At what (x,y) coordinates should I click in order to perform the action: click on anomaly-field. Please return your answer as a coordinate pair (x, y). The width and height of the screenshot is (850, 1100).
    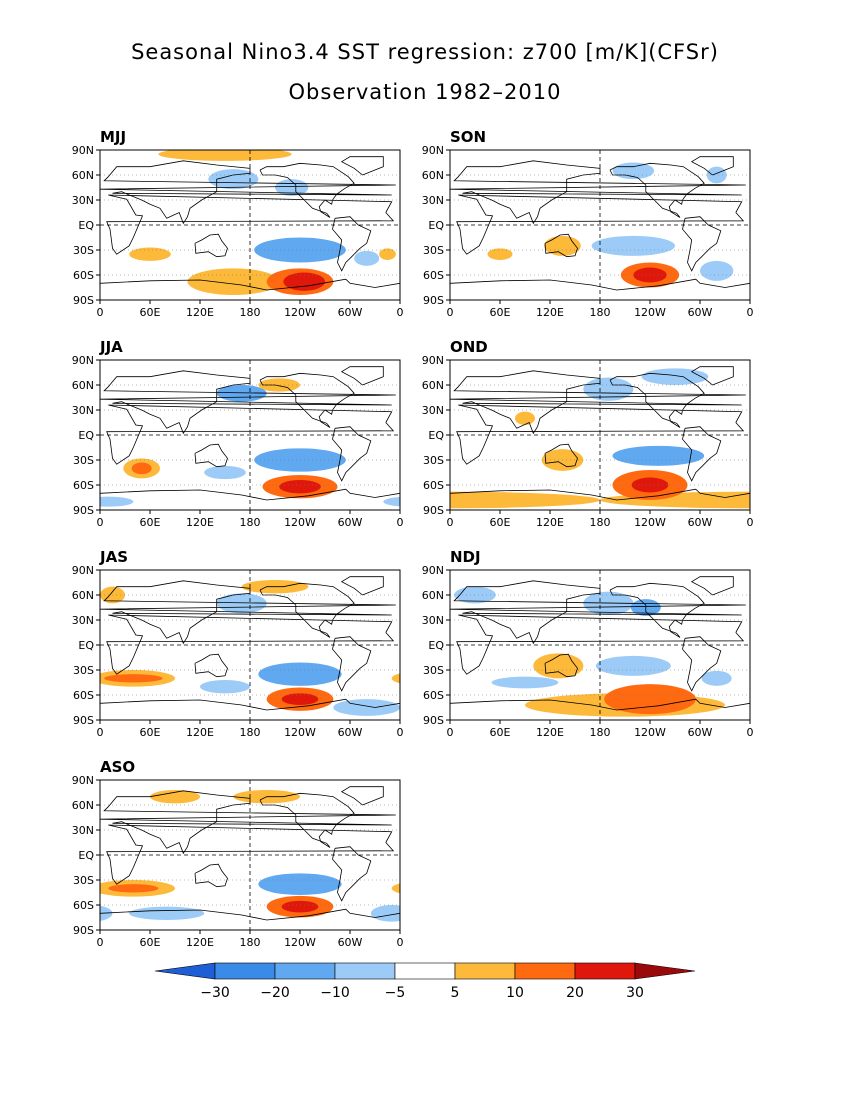
    Looking at the image, I should click on (320, 854).